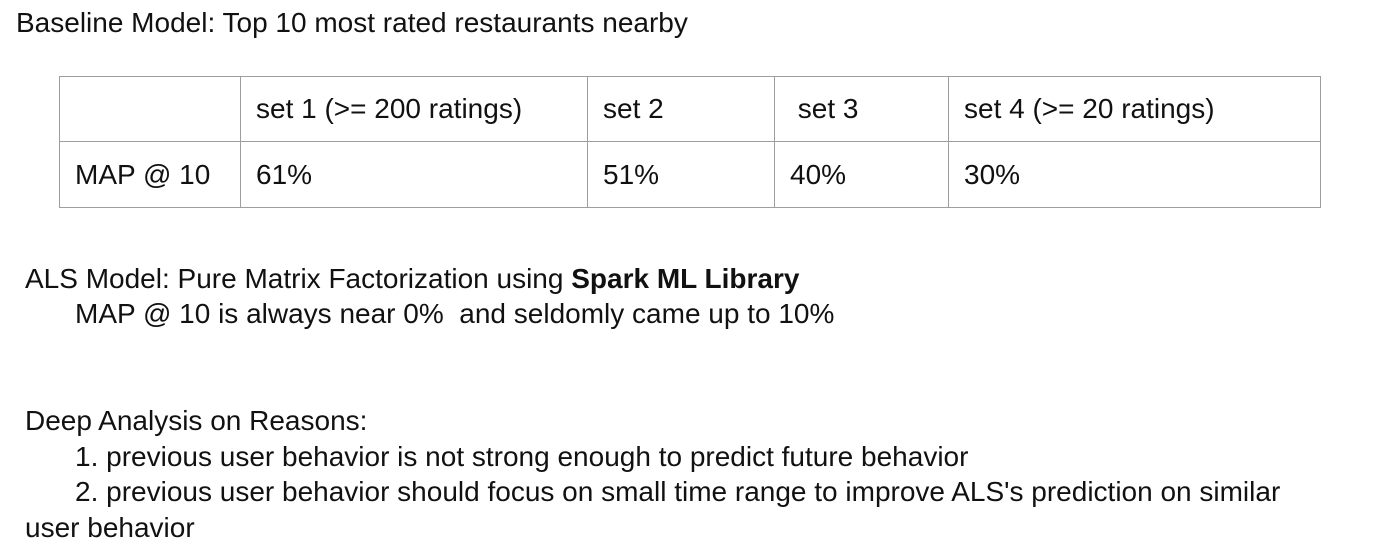 This screenshot has height=556, width=1392. I want to click on analysis-heading: Deep Analysis on Reasons:, so click(196, 420).